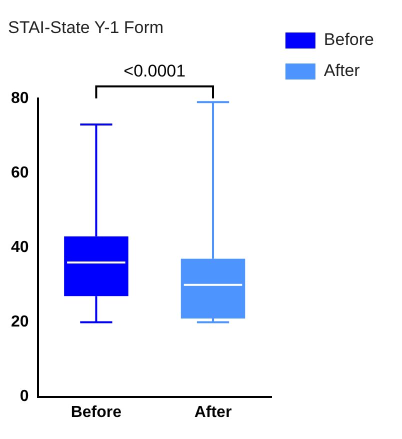 The width and height of the screenshot is (402, 439). Describe the element at coordinates (349, 40) in the screenshot. I see `legend-label: Before` at that location.